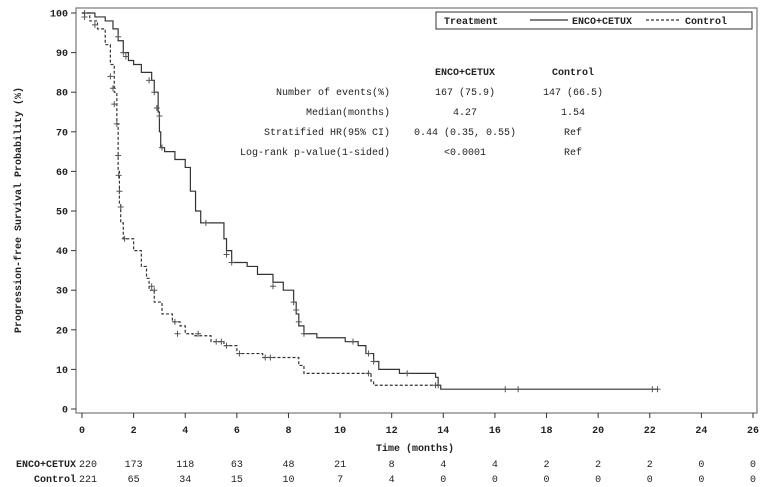  What do you see at coordinates (315, 153) in the screenshot?
I see `stats-row-label: Log-rank p-value(1-sided)` at bounding box center [315, 153].